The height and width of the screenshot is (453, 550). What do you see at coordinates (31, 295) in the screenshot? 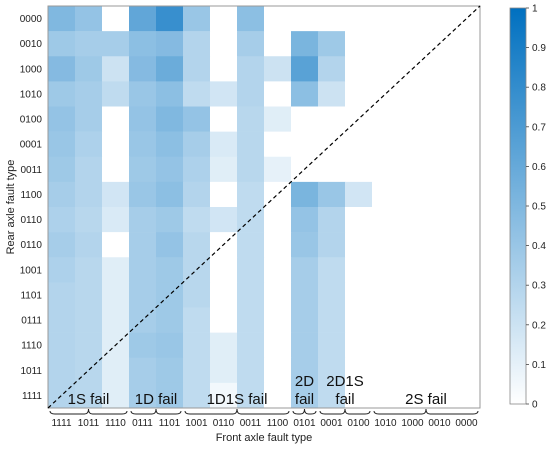
I see `y-tick-label: 1101` at bounding box center [31, 295].